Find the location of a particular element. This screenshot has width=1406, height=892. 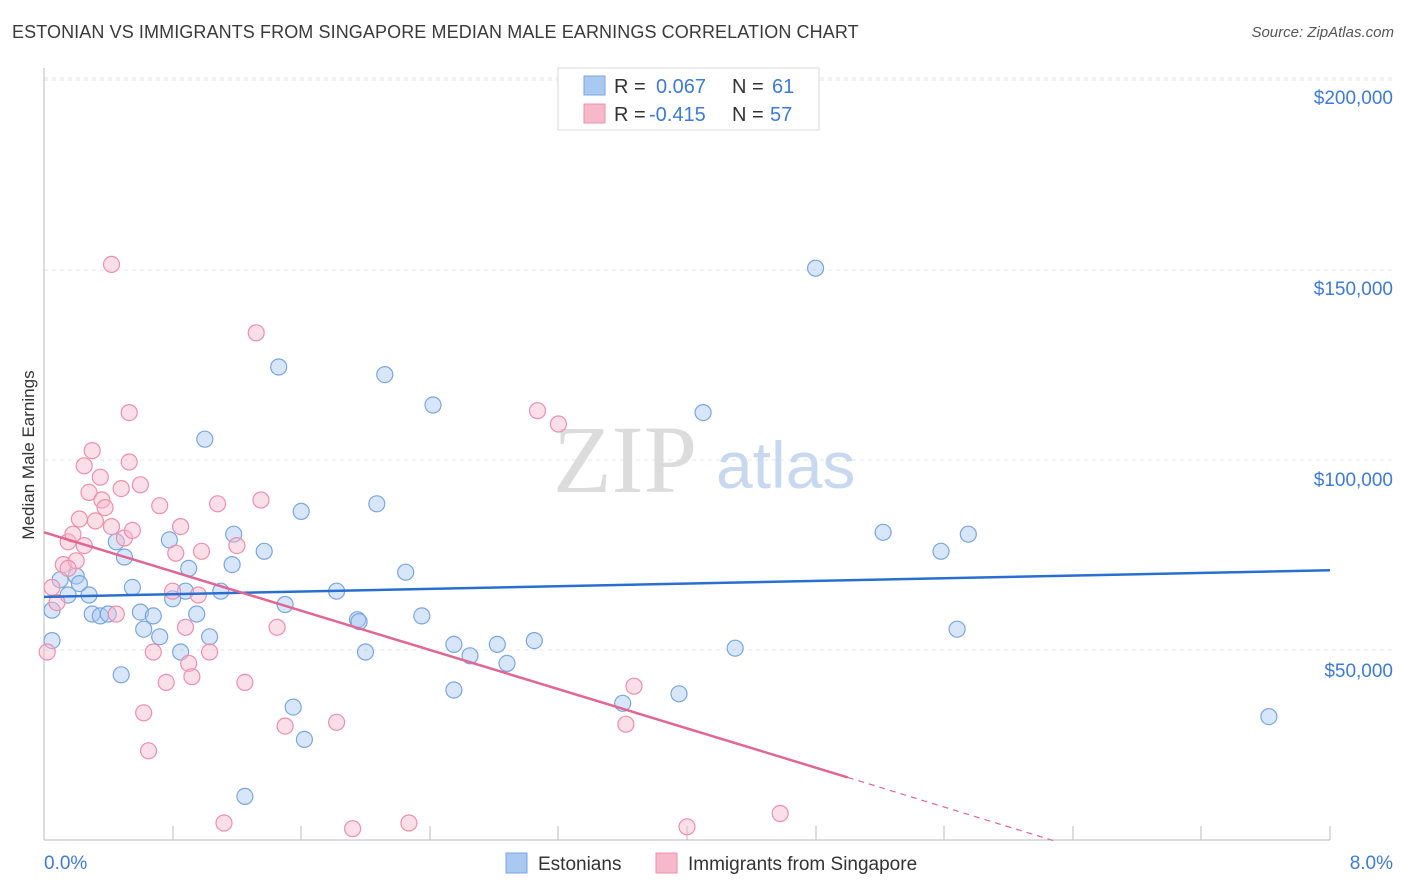

legend-n-value-2: 57 is located at coordinates (781, 115).